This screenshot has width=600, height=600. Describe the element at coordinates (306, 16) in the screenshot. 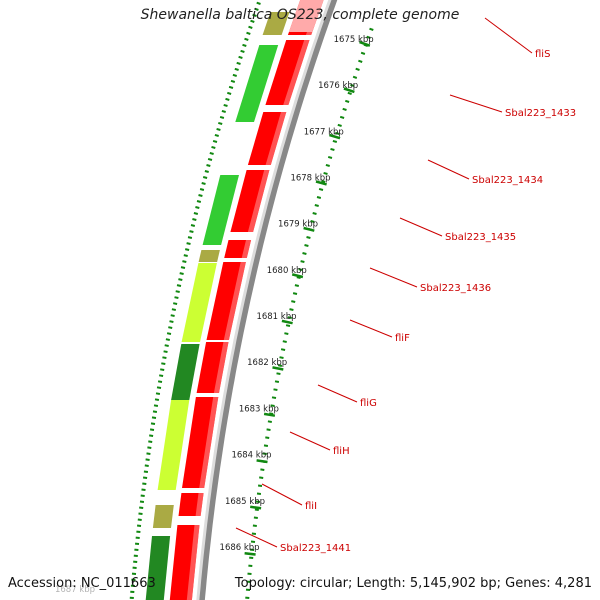

I see `cds-block-faded` at that location.